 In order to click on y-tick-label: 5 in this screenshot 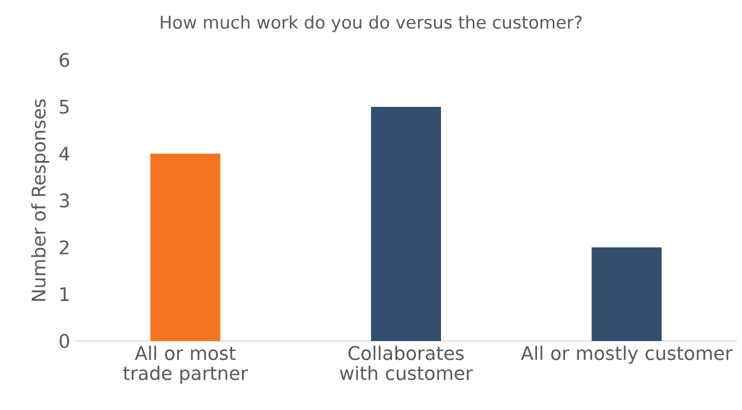, I will do `click(64, 107)`.